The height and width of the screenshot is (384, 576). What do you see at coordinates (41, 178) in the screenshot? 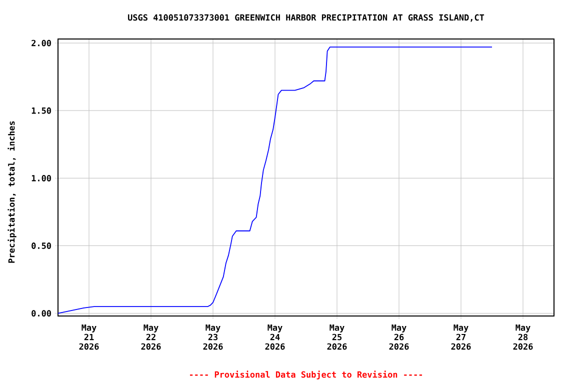
I see `y-tick-label: 1.00` at bounding box center [41, 178].